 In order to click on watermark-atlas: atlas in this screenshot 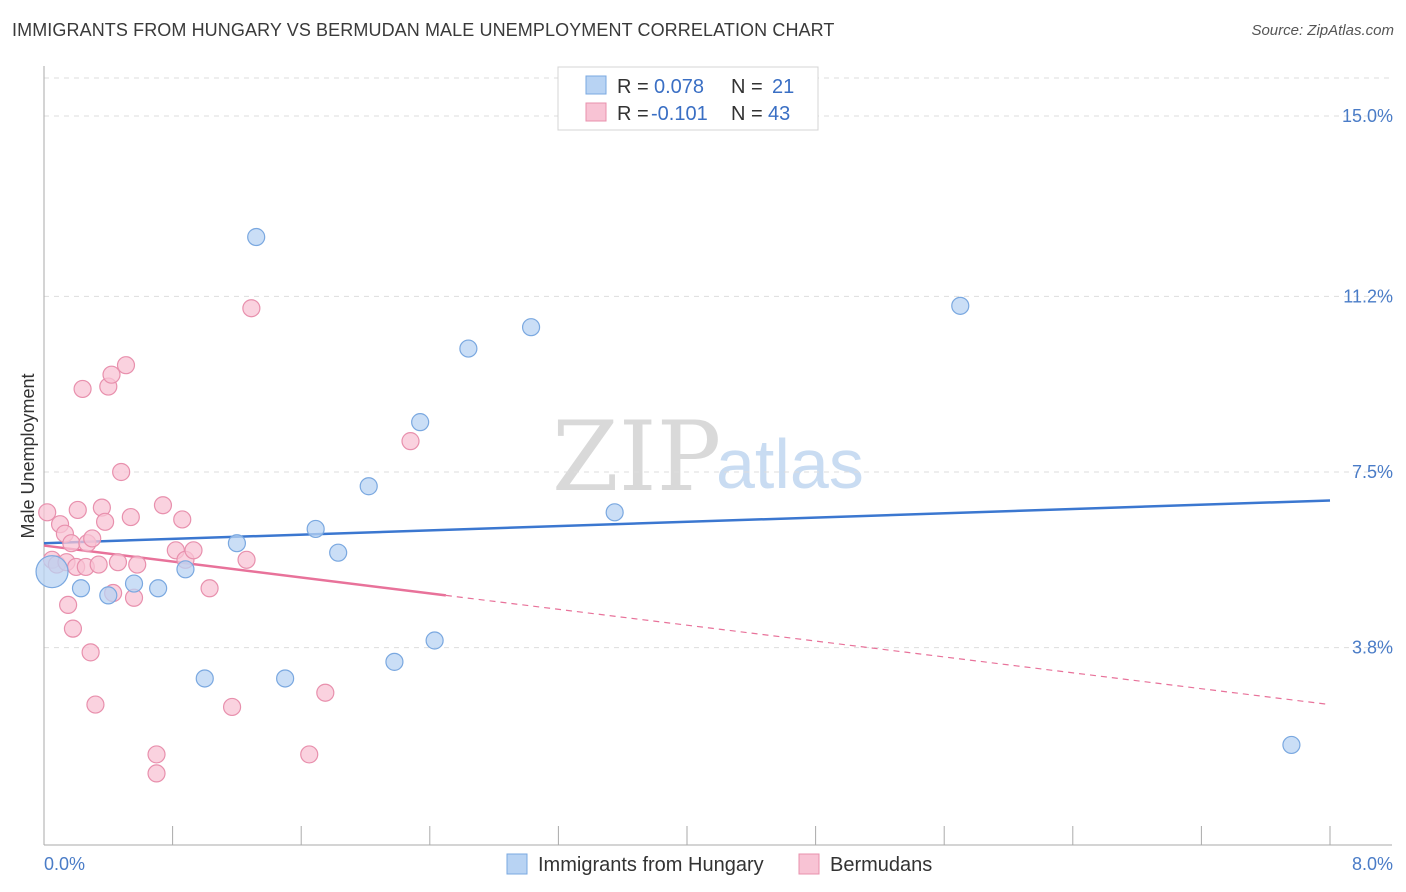, I will do `click(790, 464)`.